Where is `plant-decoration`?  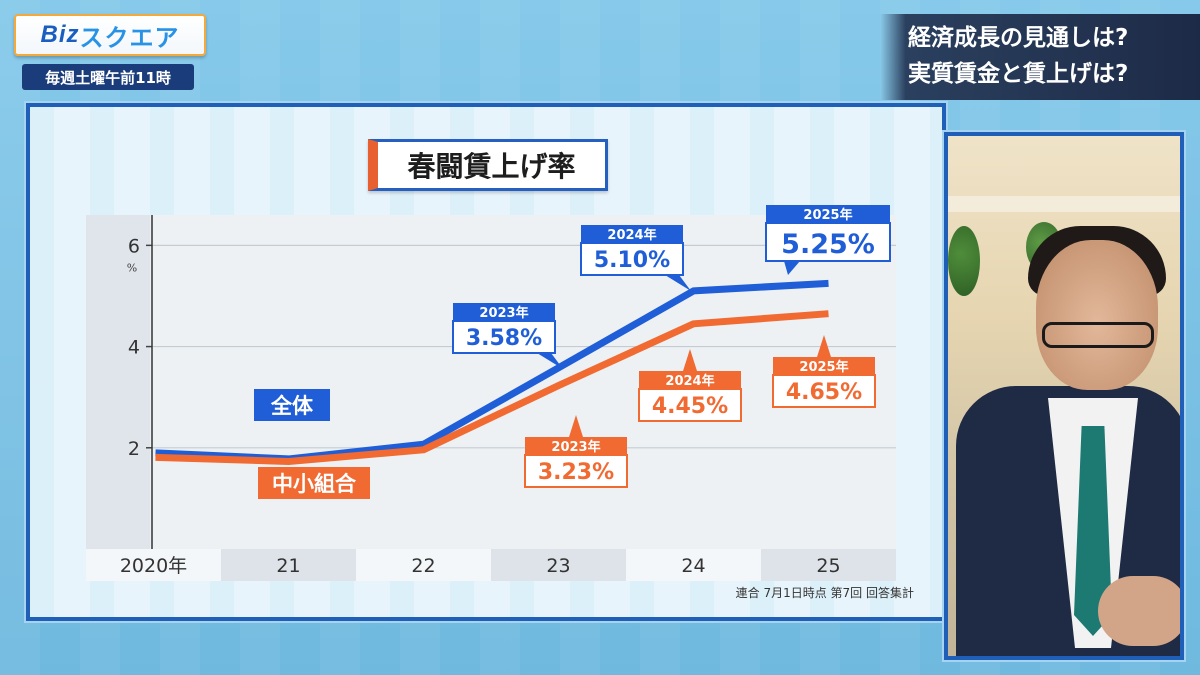
plant-decoration is located at coordinates (964, 261).